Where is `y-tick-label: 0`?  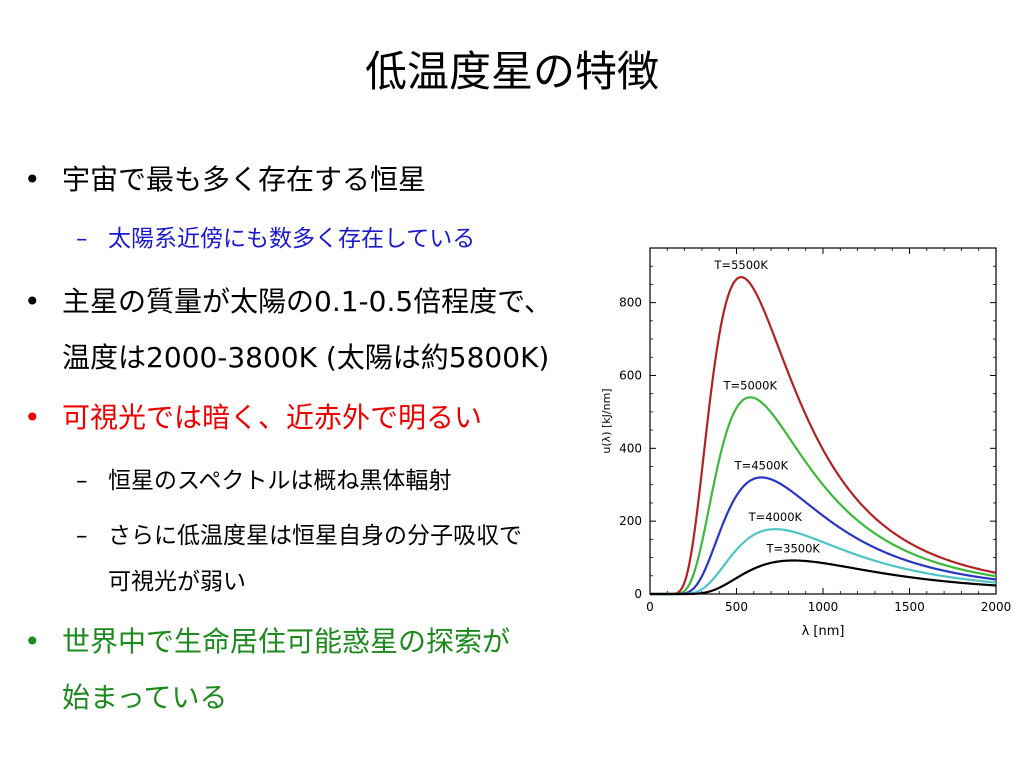
y-tick-label: 0 is located at coordinates (638, 594).